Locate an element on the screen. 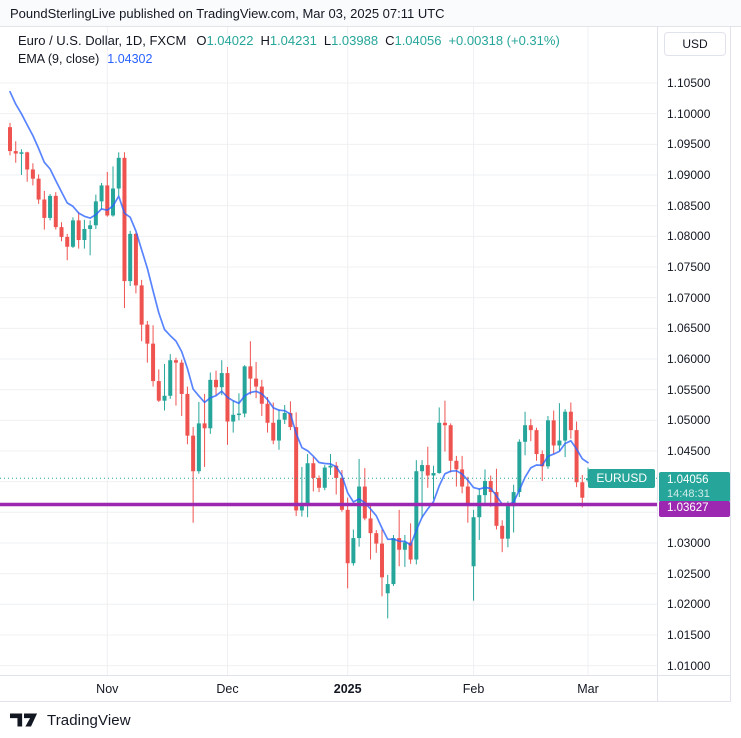 The image size is (741, 738). price-tick-label: 1.02500 is located at coordinates (689, 573).